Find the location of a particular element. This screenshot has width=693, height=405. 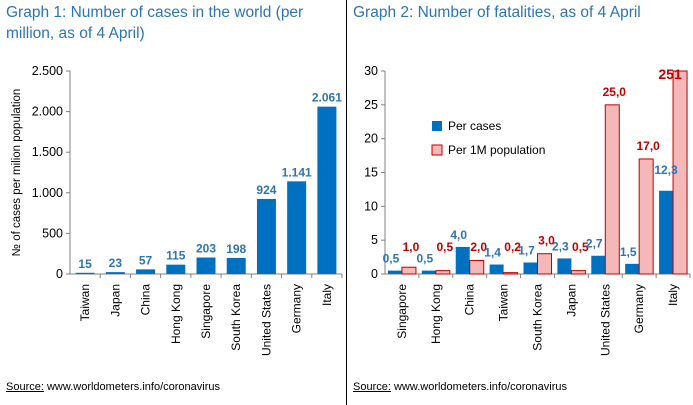

data-label-per-cases-japan: 2,3 is located at coordinates (560, 246).